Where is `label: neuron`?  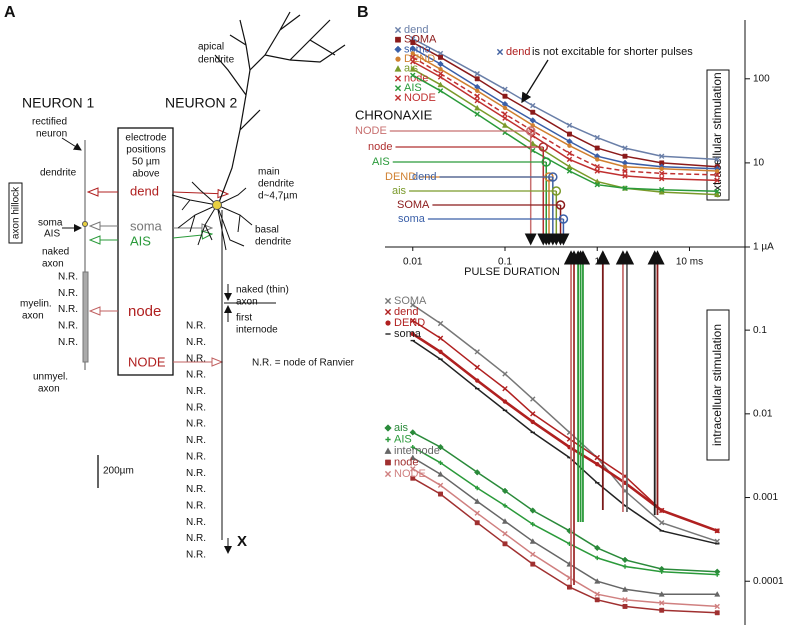 label: neuron is located at coordinates (51, 134).